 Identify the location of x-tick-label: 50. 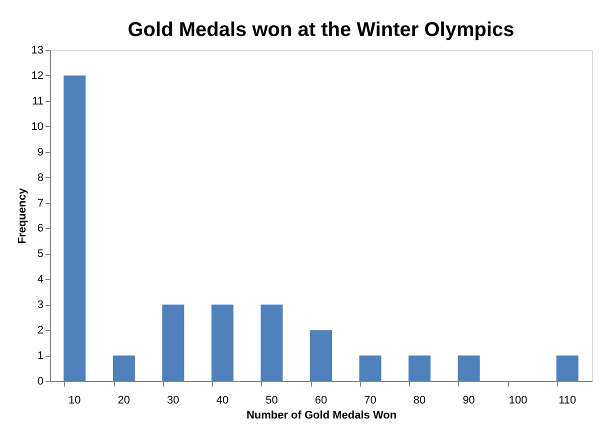
(272, 400).